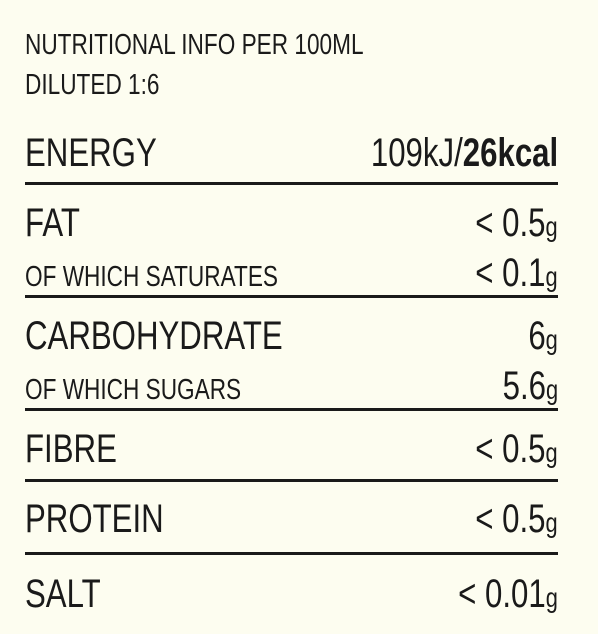 This screenshot has width=598, height=634. What do you see at coordinates (510, 273) in the screenshot?
I see `value: < 0.1` at bounding box center [510, 273].